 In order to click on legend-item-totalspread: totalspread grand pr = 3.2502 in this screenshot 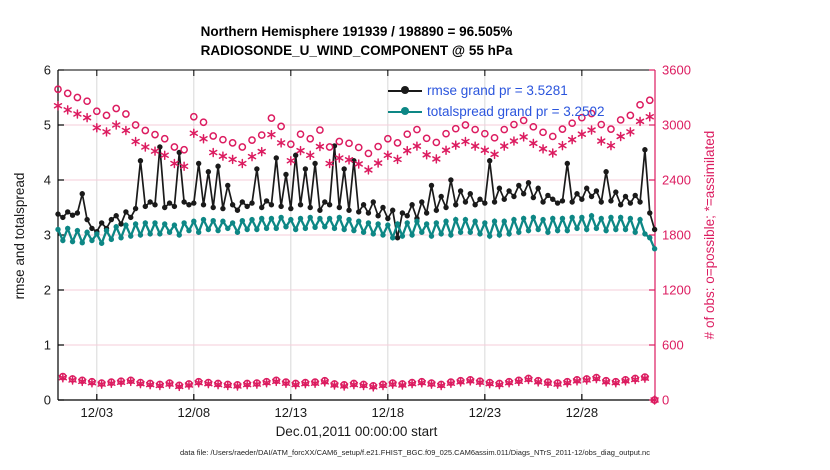, I will do `click(496, 111)`.